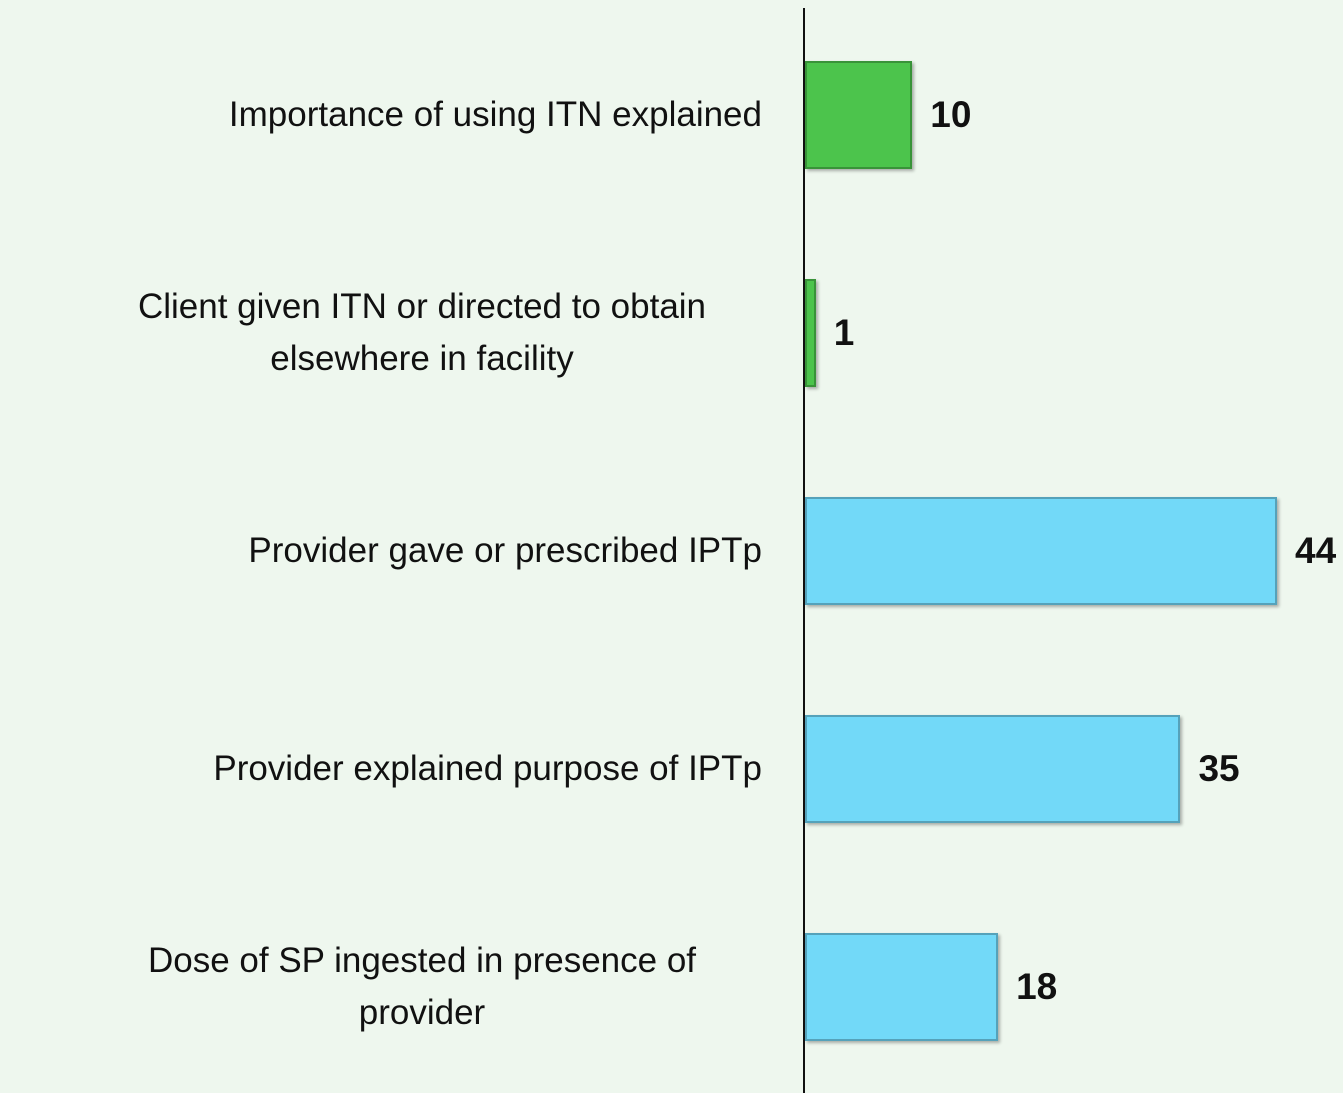 This screenshot has width=1343, height=1093. What do you see at coordinates (495, 114) in the screenshot?
I see `category-label: Importance of using ITN explained` at bounding box center [495, 114].